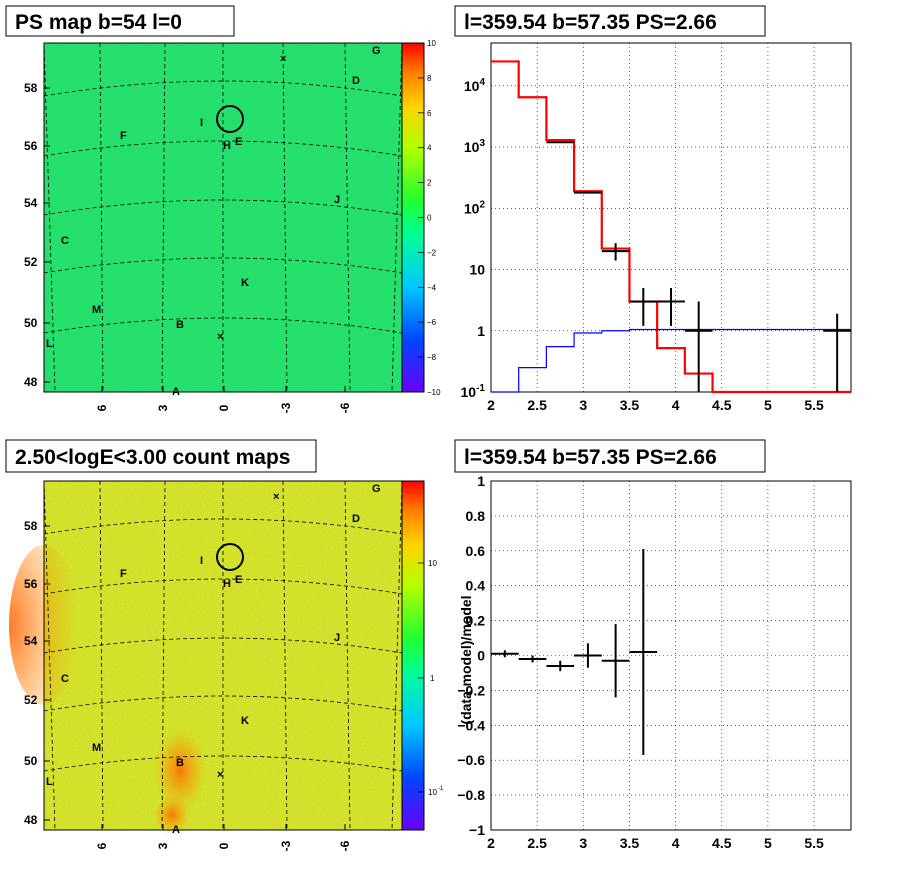 The width and height of the screenshot is (898, 875). Describe the element at coordinates (429, 183) in the screenshot. I see `colorbar-tick-label: 2` at that location.